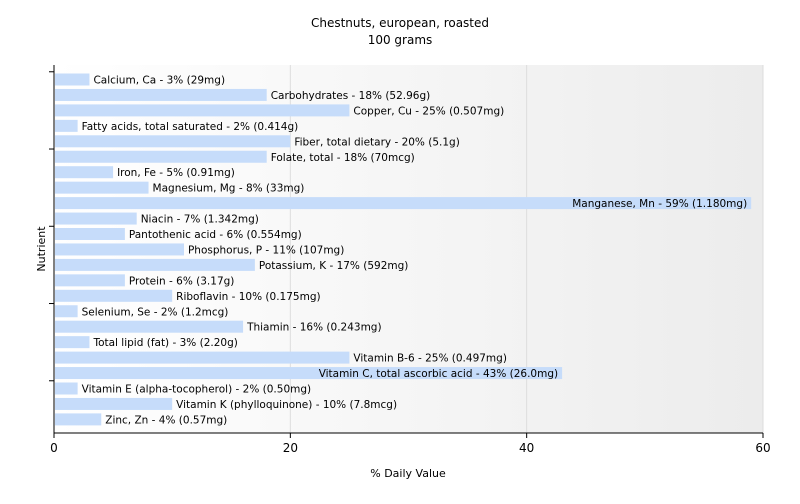 The height and width of the screenshot is (504, 800). What do you see at coordinates (314, 328) in the screenshot?
I see `bar-label: Thiamin - 16% (0.243mg)` at bounding box center [314, 328].